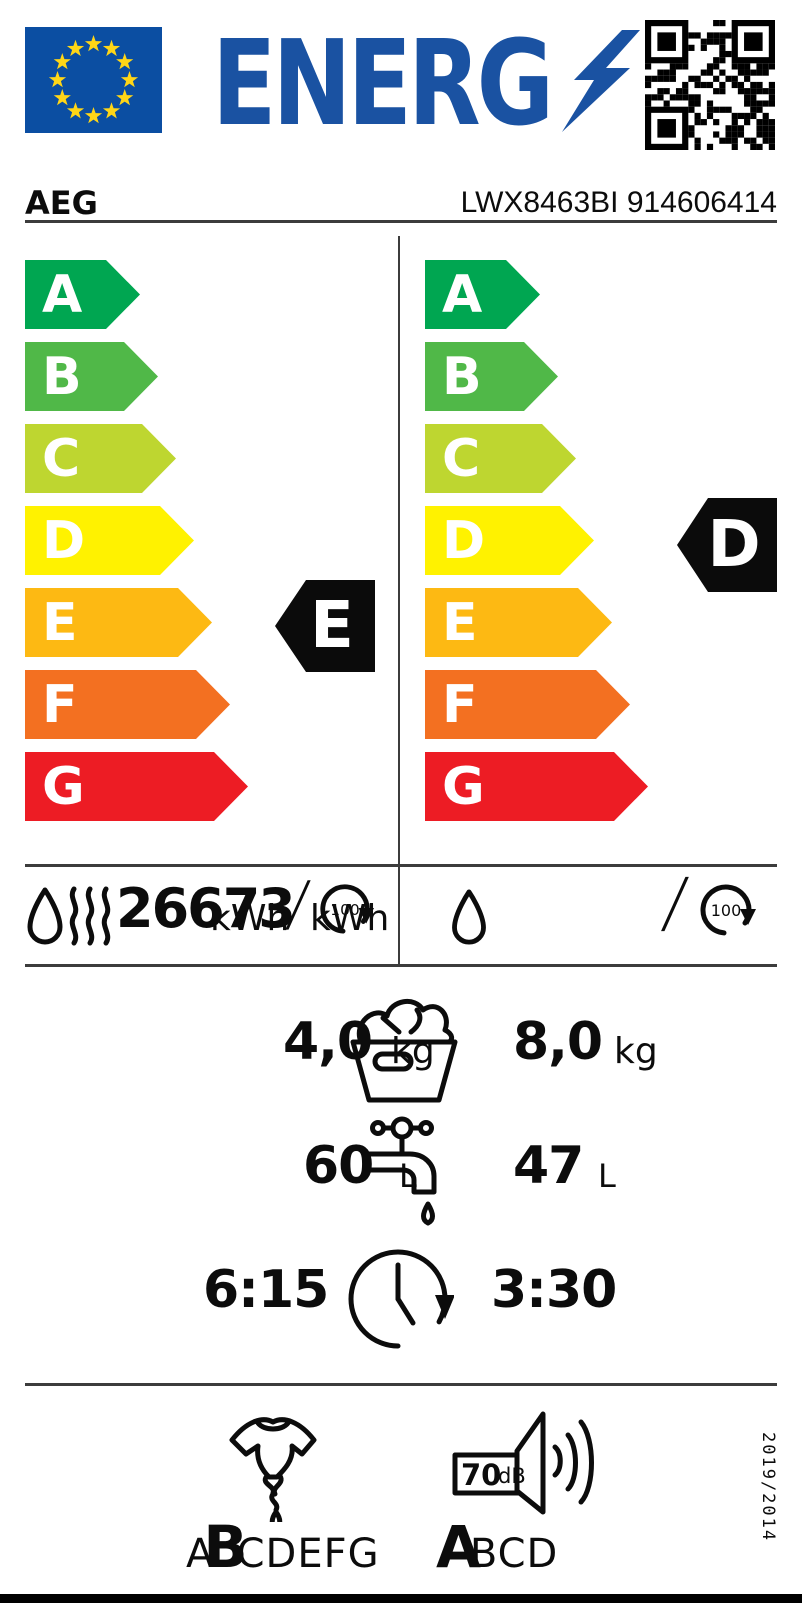 The image size is (802, 1603). I want to click on spin-drying-icon, so click(273, 1469).